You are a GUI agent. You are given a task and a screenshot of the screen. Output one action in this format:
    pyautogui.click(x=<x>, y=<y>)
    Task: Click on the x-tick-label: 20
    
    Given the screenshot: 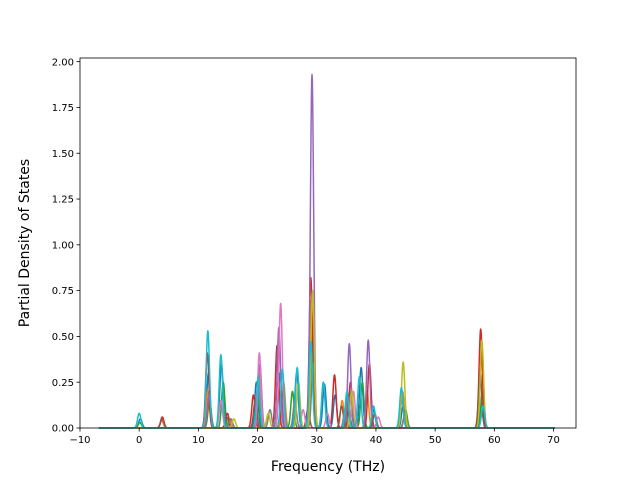 What is the action you would take?
    pyautogui.click(x=257, y=440)
    